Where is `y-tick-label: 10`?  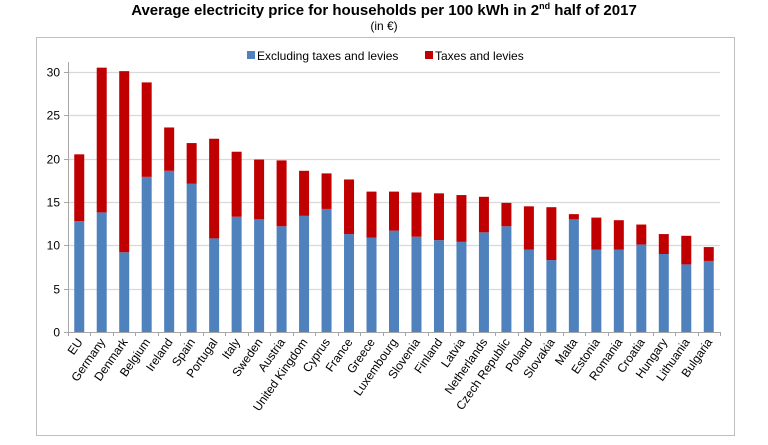
y-tick-label: 10 is located at coordinates (54, 246).